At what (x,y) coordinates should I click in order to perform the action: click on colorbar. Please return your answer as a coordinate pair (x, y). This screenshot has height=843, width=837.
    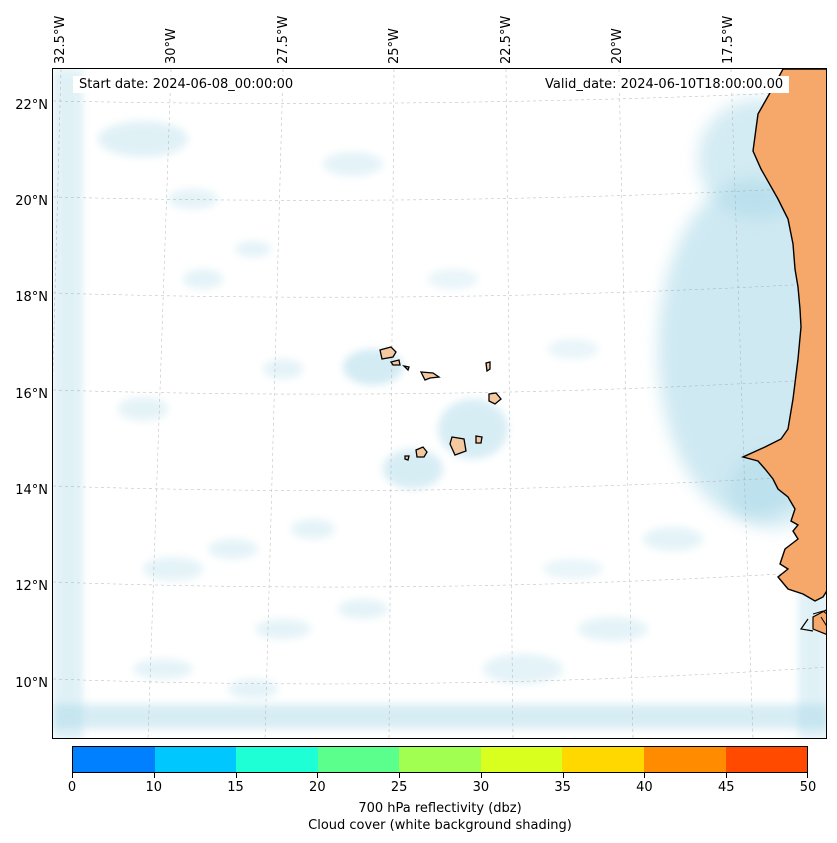
    Looking at the image, I should click on (440, 759).